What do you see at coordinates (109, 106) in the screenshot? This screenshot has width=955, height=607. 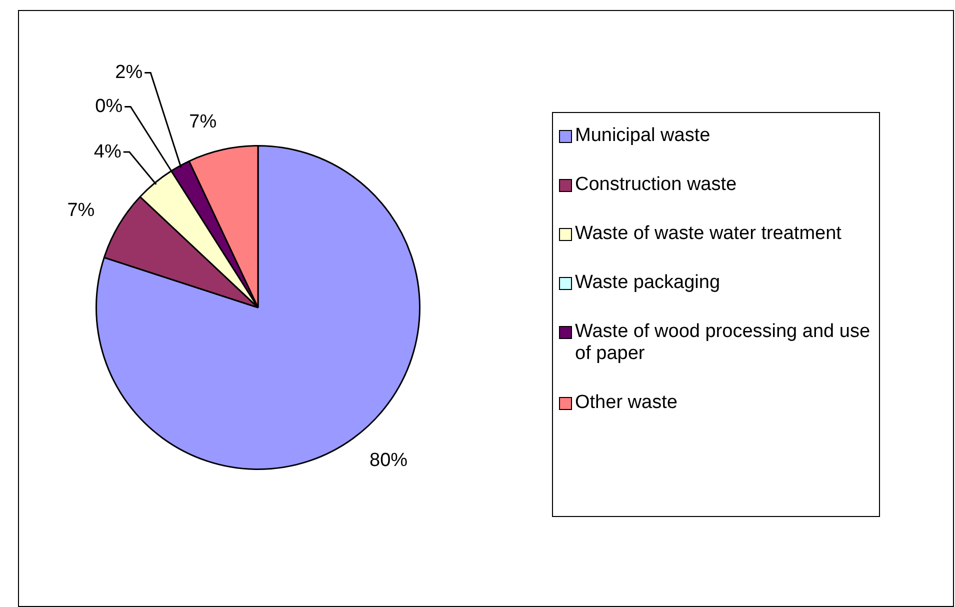 I see `text: 0%` at bounding box center [109, 106].